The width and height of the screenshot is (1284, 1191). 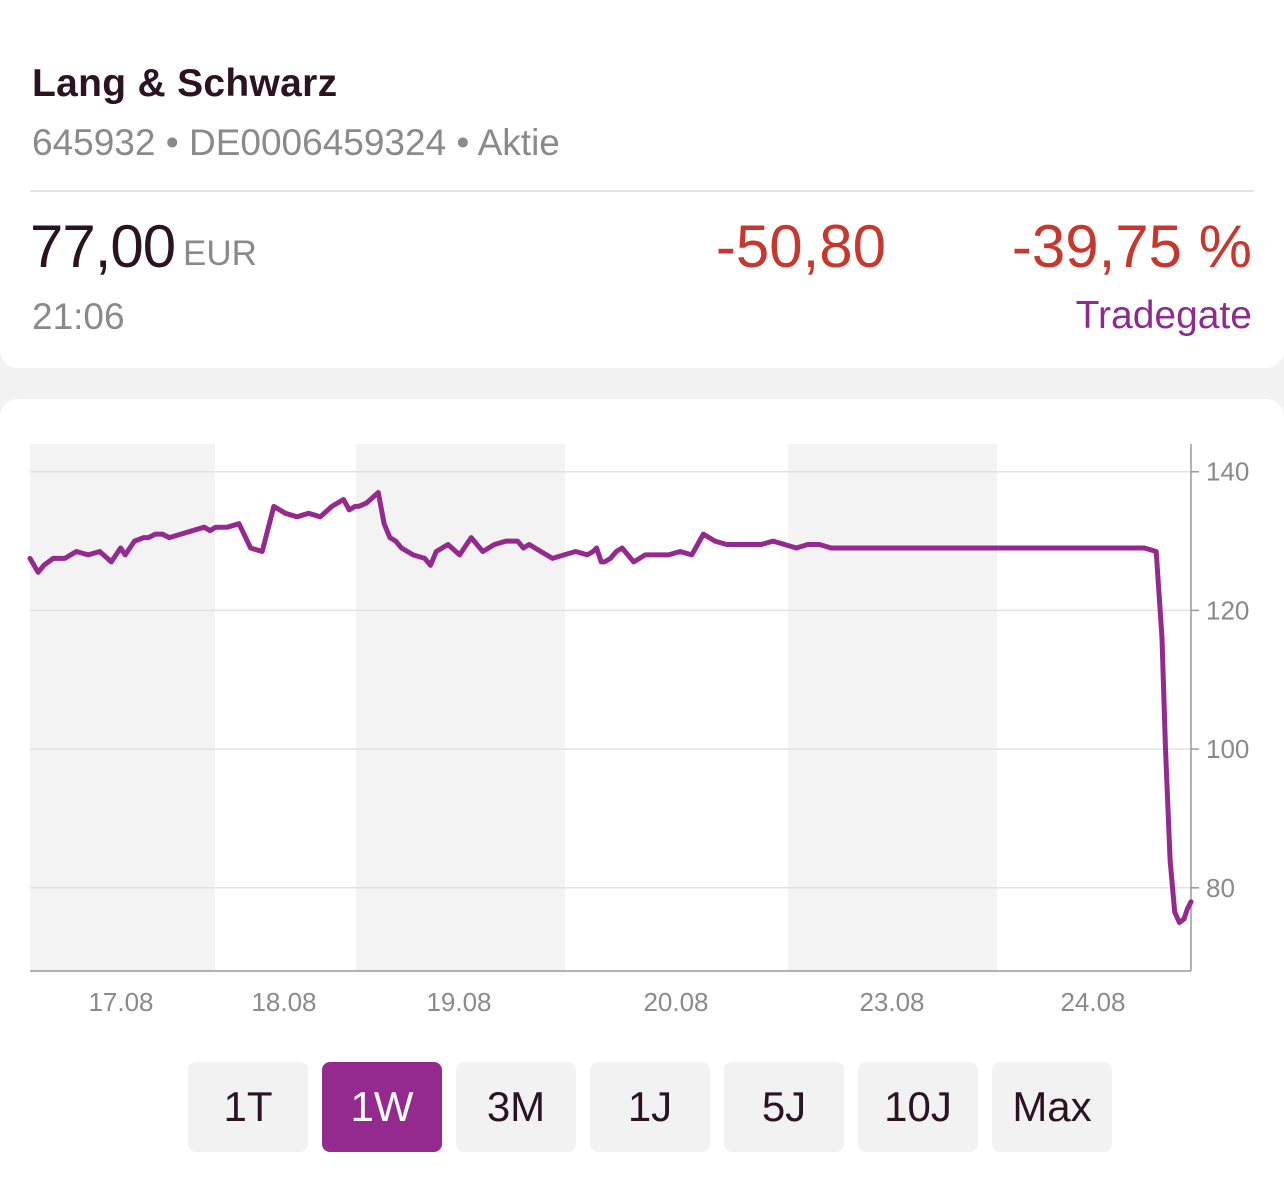 I want to click on y-tick-label: 80, so click(x=1220, y=888).